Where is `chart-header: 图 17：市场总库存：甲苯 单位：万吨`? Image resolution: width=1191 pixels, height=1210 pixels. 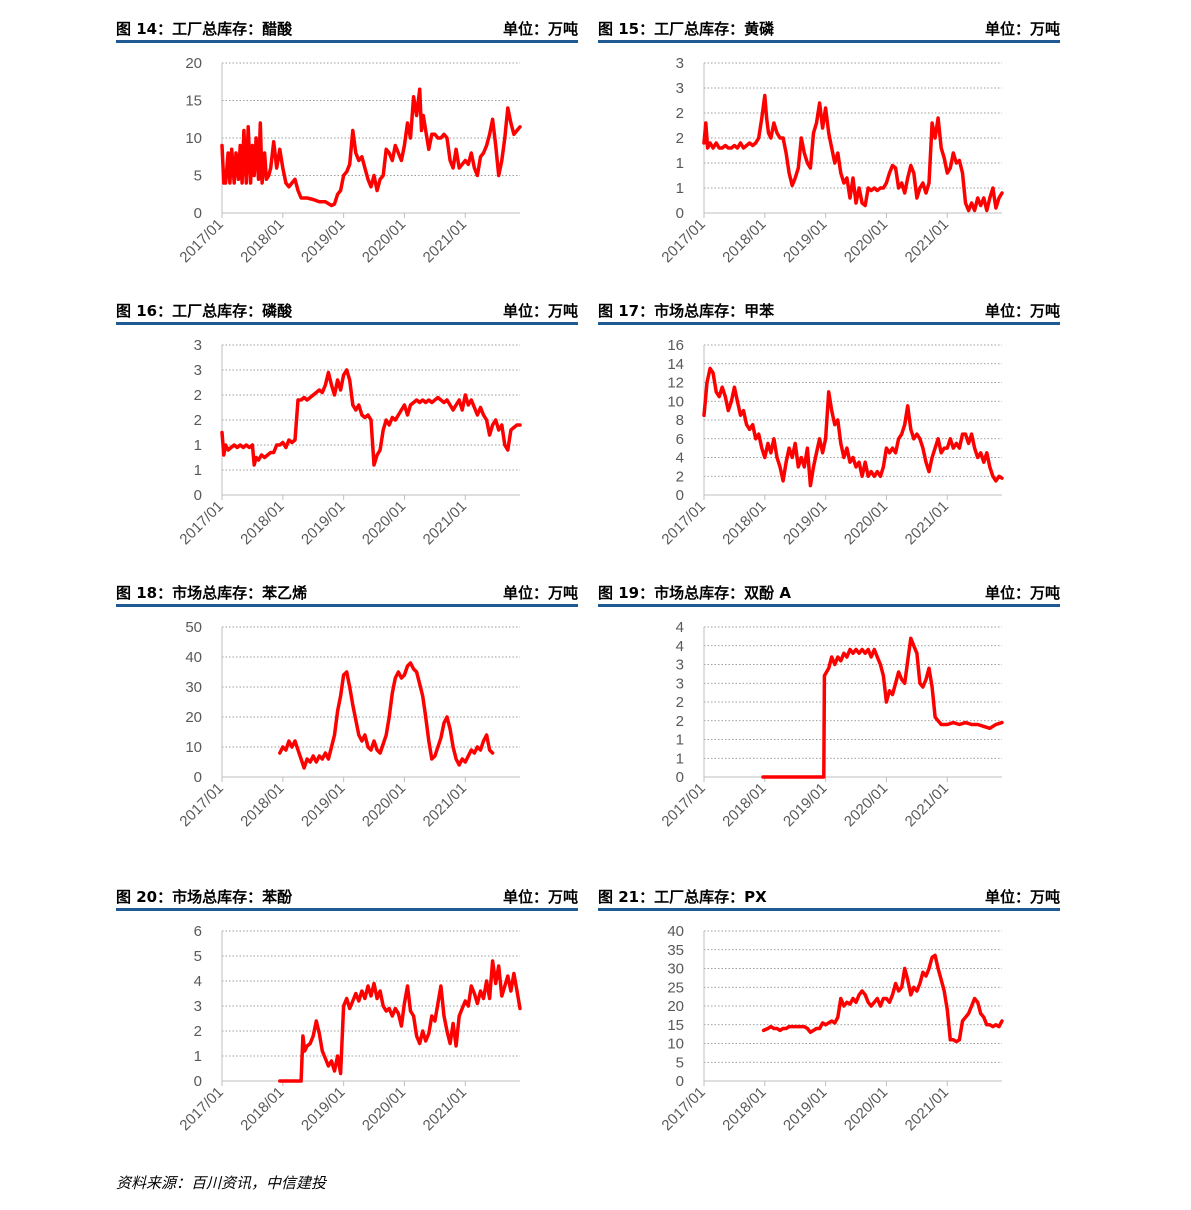 chart-header: 图 17：市场总库存：甲苯 单位：万吨 is located at coordinates (829, 309).